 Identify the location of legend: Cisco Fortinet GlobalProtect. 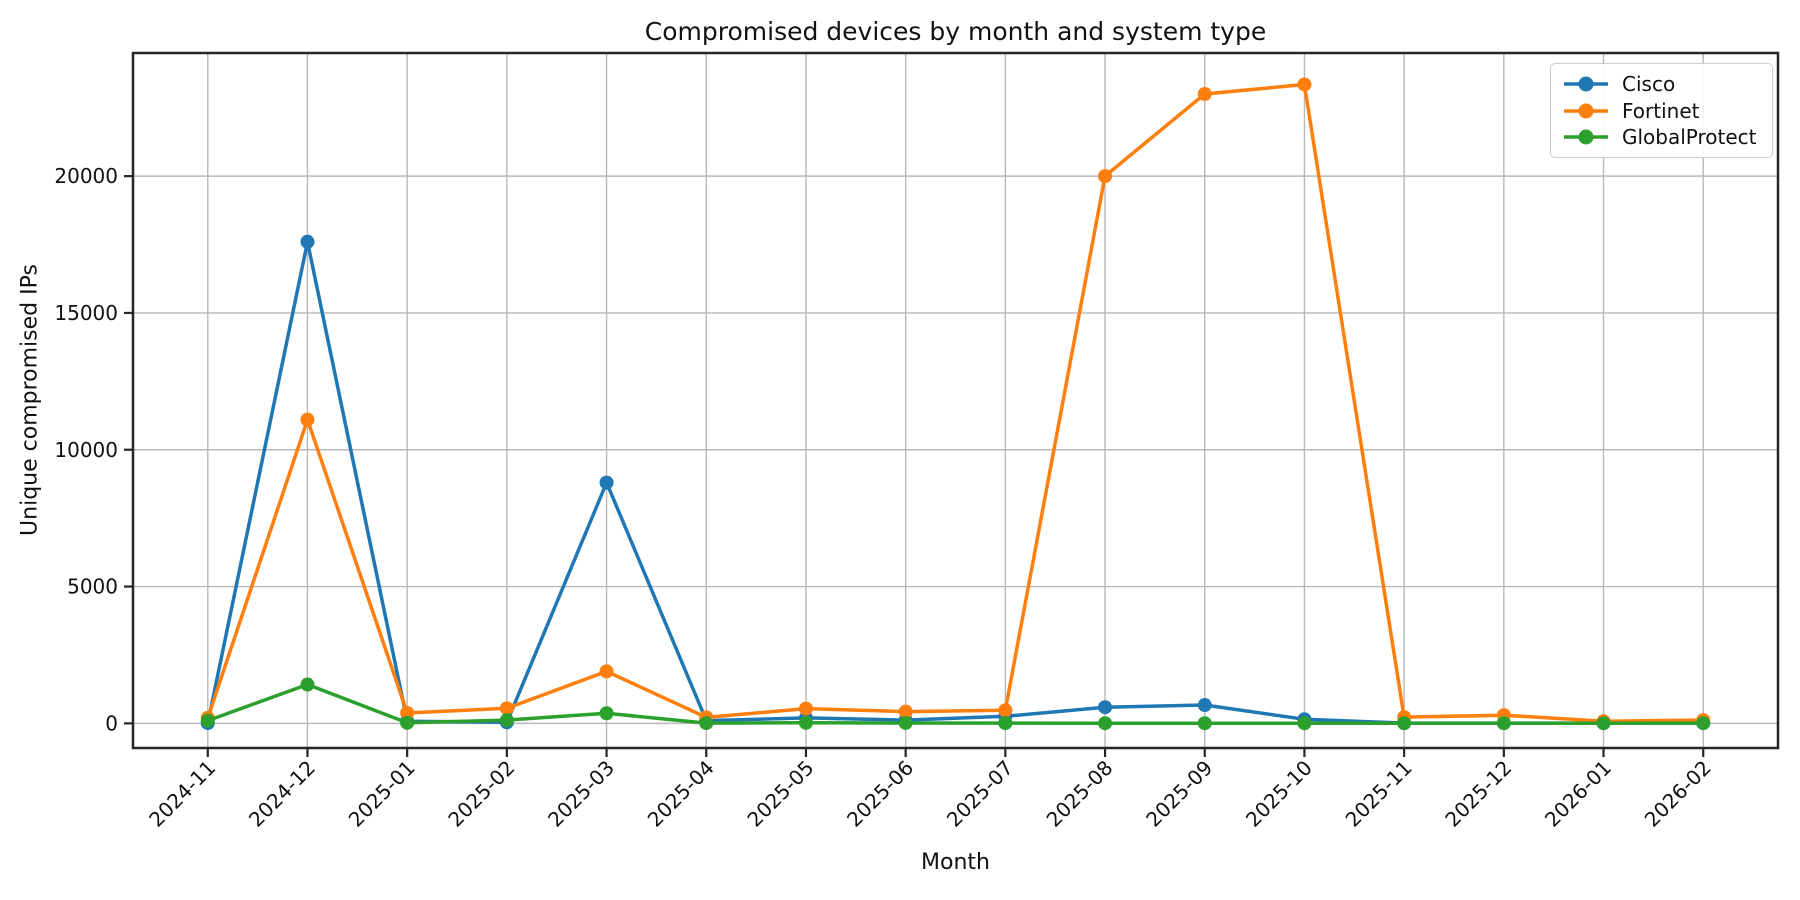
(1661, 110).